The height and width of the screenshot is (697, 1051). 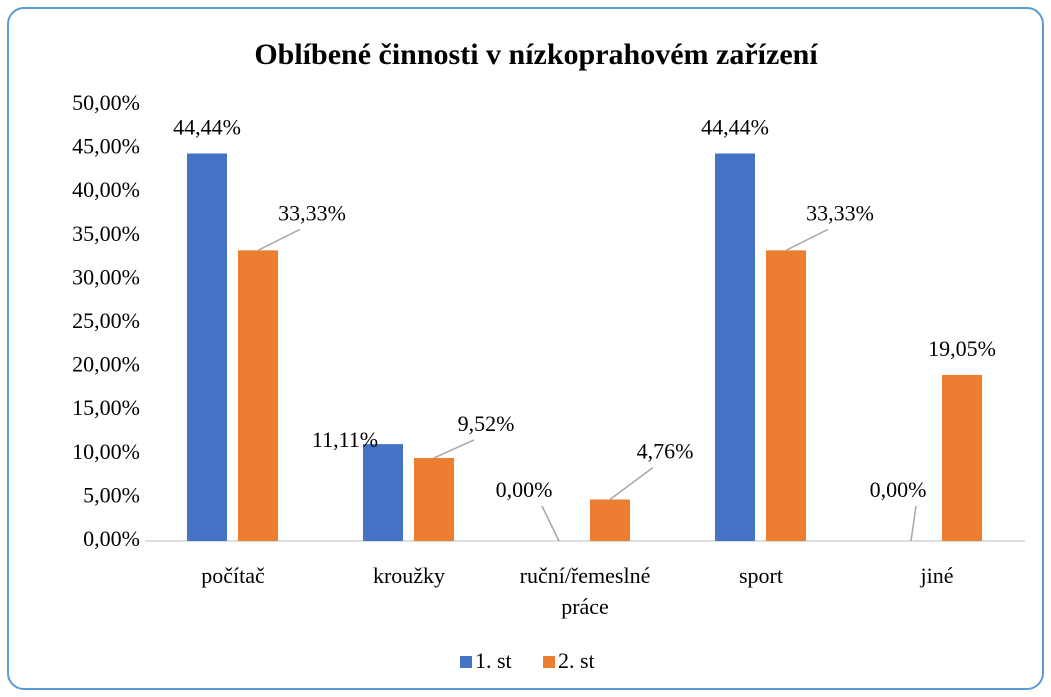 I want to click on x-tick-label: jiné, so click(x=937, y=575).